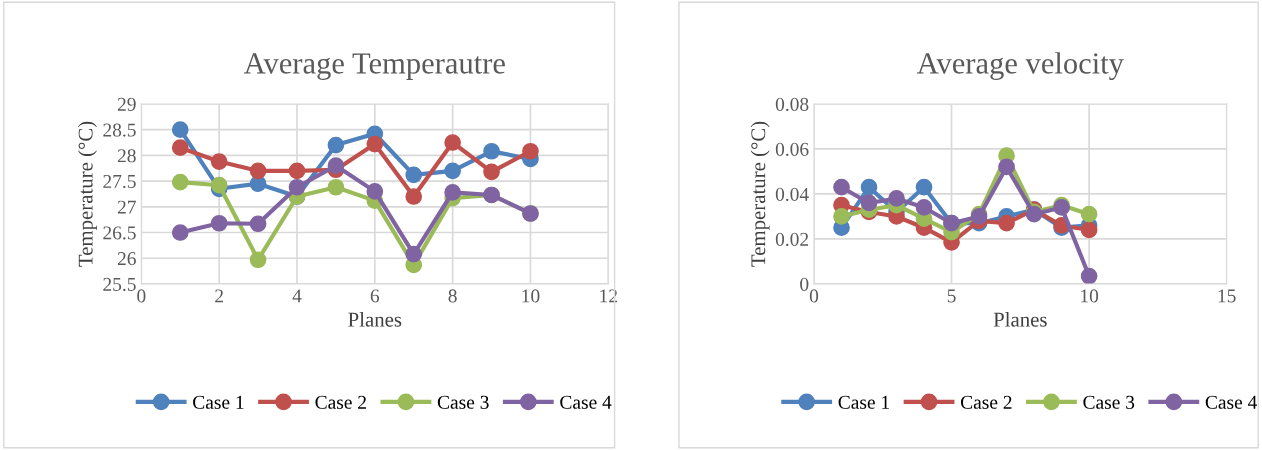 Image resolution: width=1262 pixels, height=450 pixels. Describe the element at coordinates (126, 207) in the screenshot. I see `y-tick-label: 27` at that location.